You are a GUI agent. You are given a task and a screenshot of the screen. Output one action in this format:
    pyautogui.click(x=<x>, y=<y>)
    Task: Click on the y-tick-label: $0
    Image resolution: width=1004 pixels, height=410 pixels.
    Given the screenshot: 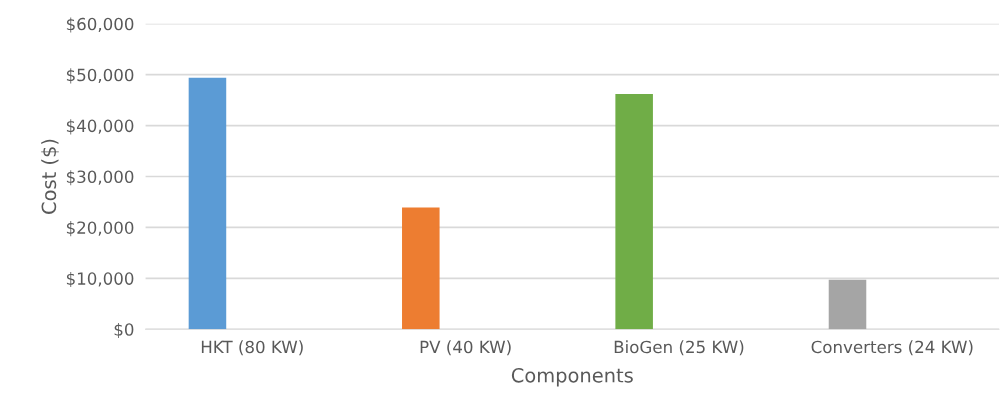 What is the action you would take?
    pyautogui.click(x=124, y=330)
    